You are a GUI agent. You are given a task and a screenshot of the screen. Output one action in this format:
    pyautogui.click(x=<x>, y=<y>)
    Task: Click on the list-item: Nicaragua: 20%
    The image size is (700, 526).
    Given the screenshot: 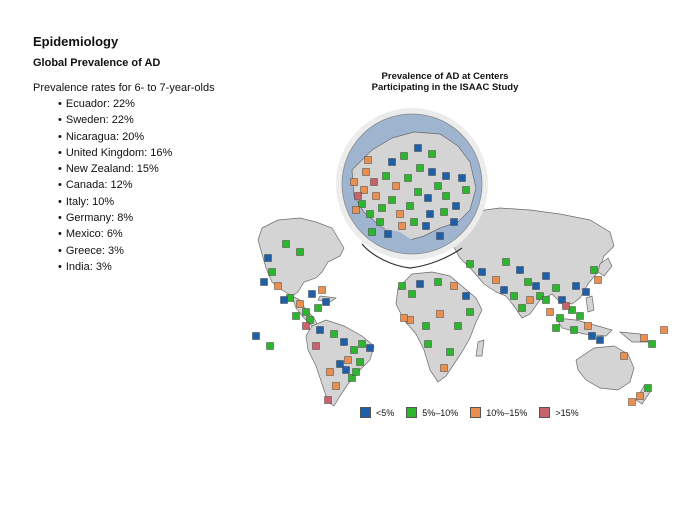 What is the action you would take?
    pyautogui.click(x=115, y=137)
    